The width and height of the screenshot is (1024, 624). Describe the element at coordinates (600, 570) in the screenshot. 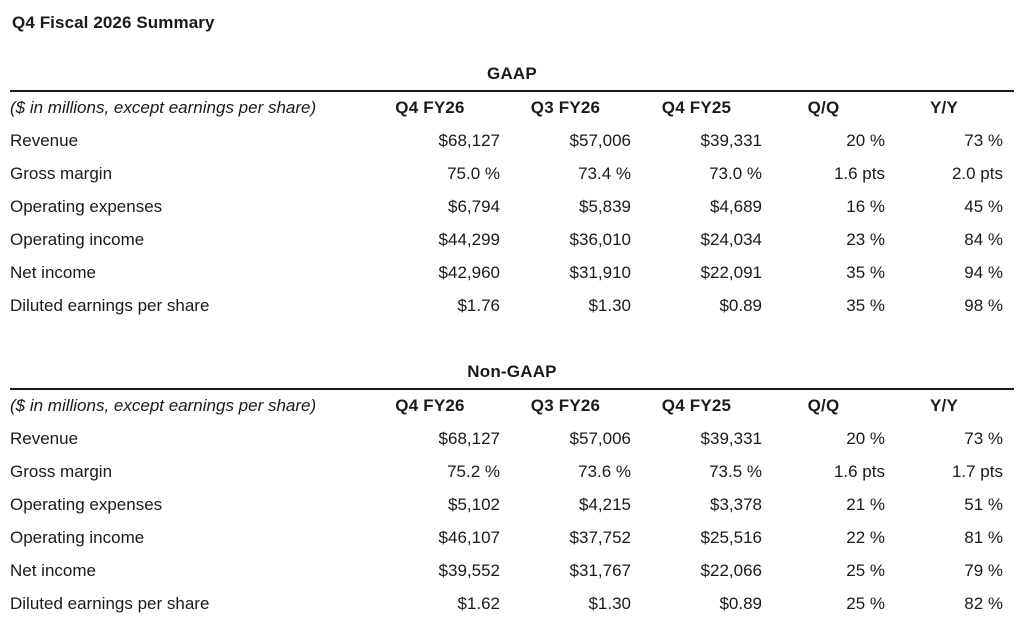

I see `cell-value: $31,767` at that location.